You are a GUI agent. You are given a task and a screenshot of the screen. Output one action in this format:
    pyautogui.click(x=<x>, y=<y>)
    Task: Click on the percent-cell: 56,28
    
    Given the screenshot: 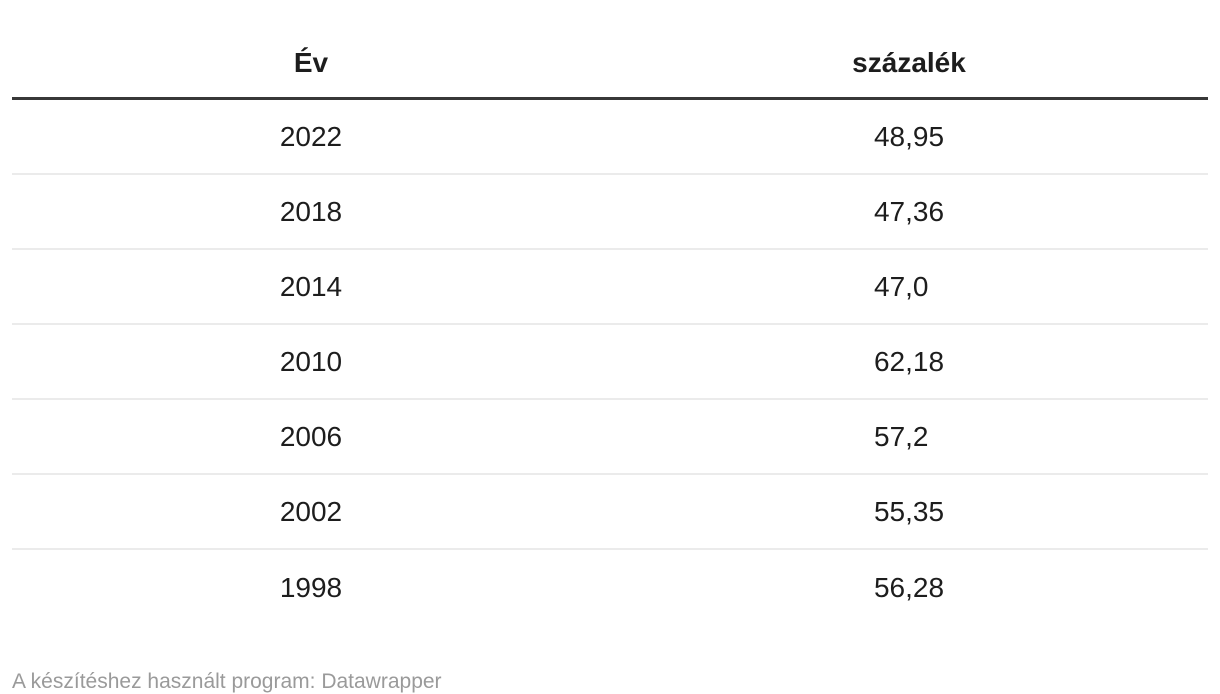 What is the action you would take?
    pyautogui.click(x=909, y=587)
    